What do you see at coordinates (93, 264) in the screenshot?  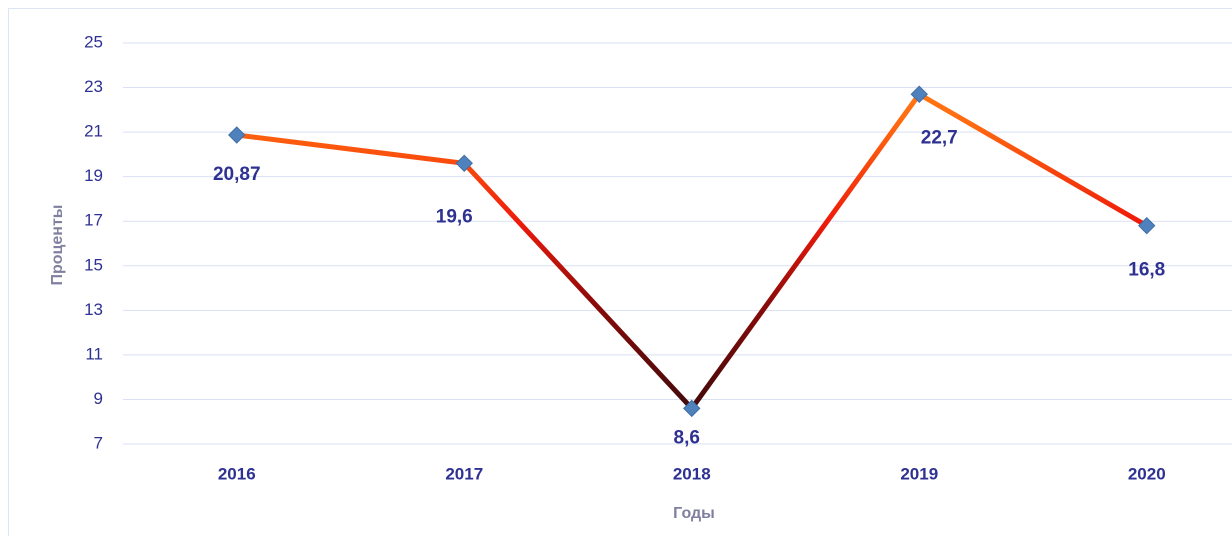 I see `y-tick-label: 15` at bounding box center [93, 264].